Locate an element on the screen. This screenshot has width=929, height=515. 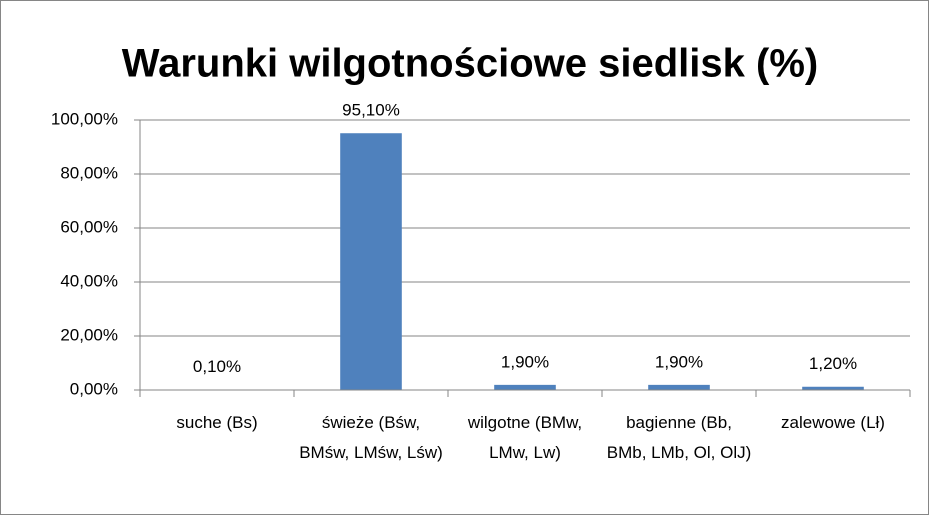
x-tick-label: suche (Bs) is located at coordinates (217, 422).